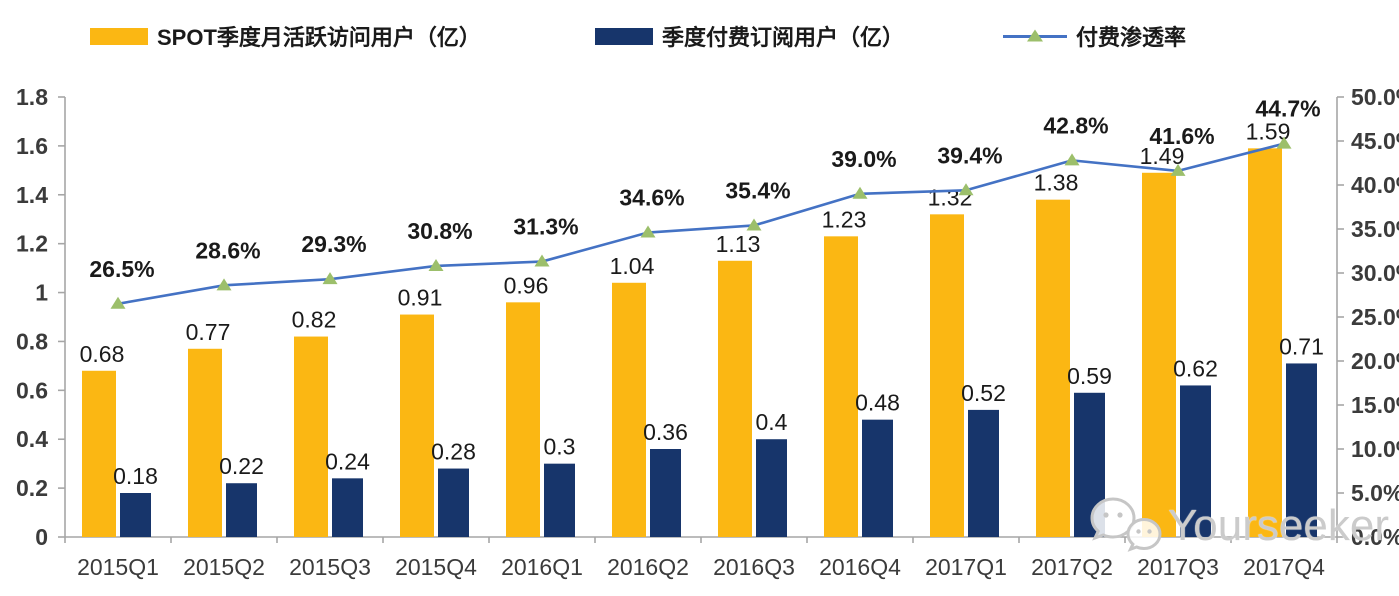  I want to click on bar-mau-label: 0.91, so click(420, 298).